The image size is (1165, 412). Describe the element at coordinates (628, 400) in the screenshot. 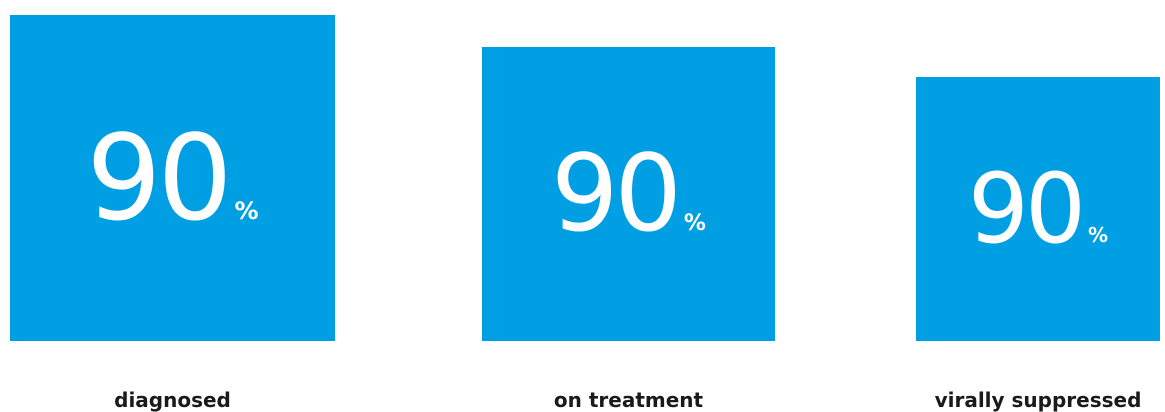

I see `target-label-on-treatment: on treatment` at that location.